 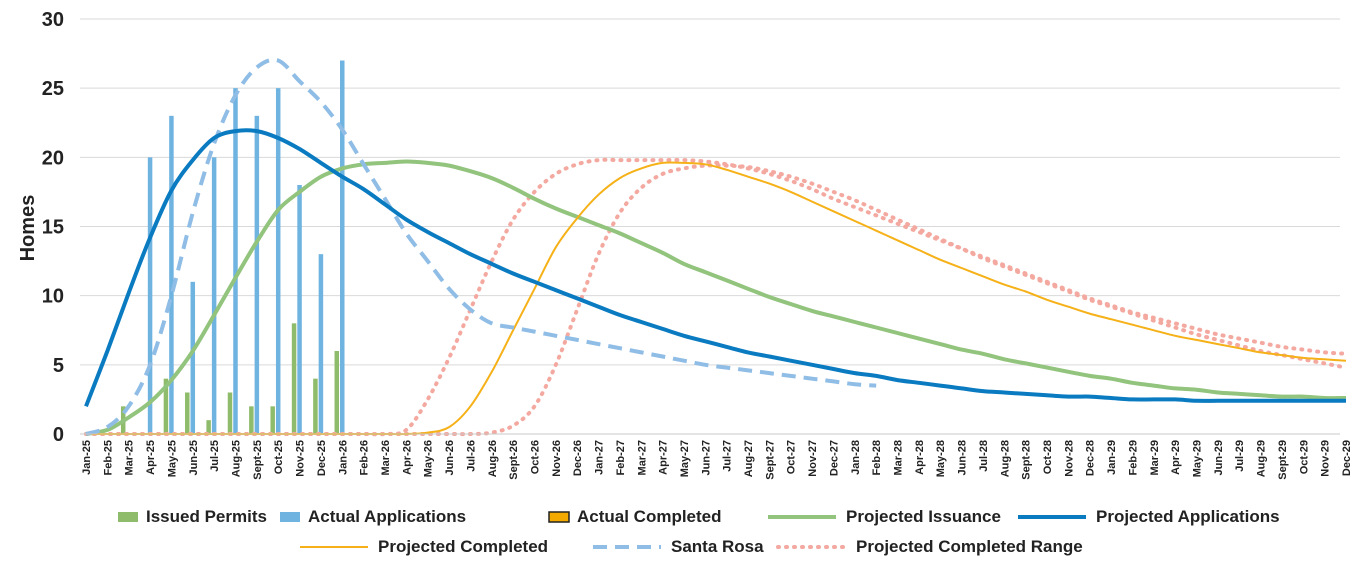 What do you see at coordinates (1112, 457) in the screenshot?
I see `x-tick-label: Jan-29` at bounding box center [1112, 457].